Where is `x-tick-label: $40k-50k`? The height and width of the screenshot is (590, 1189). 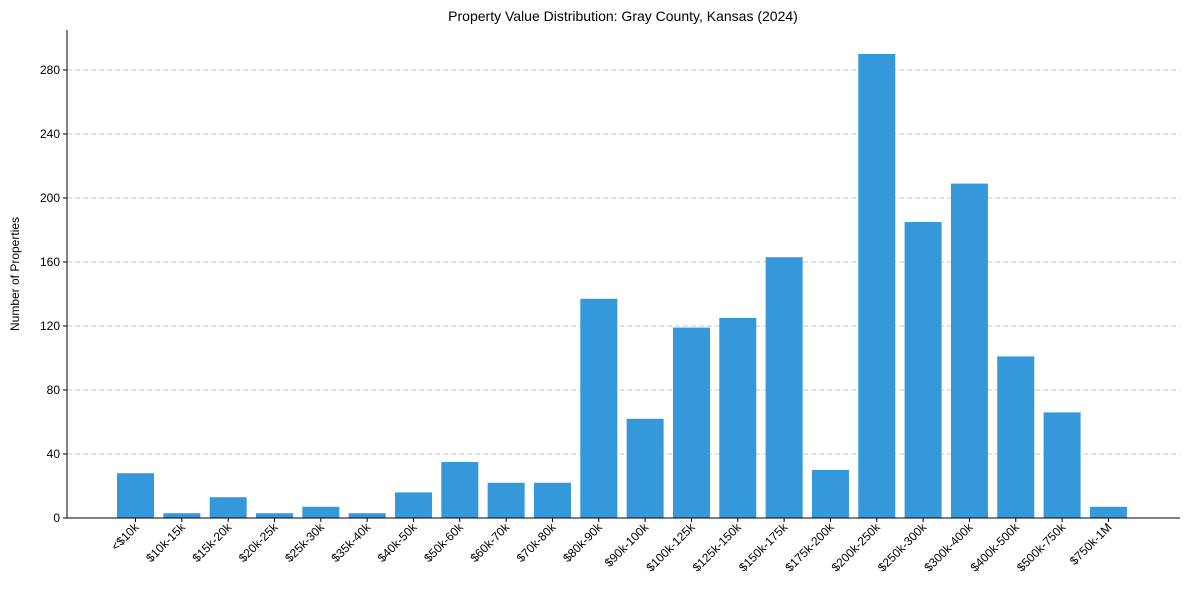
x-tick-label: $40k-50k is located at coordinates (398, 543).